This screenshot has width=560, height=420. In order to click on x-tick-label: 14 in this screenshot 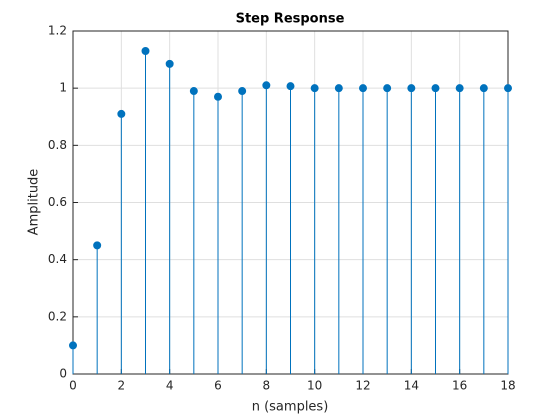, I will do `click(411, 386)`.